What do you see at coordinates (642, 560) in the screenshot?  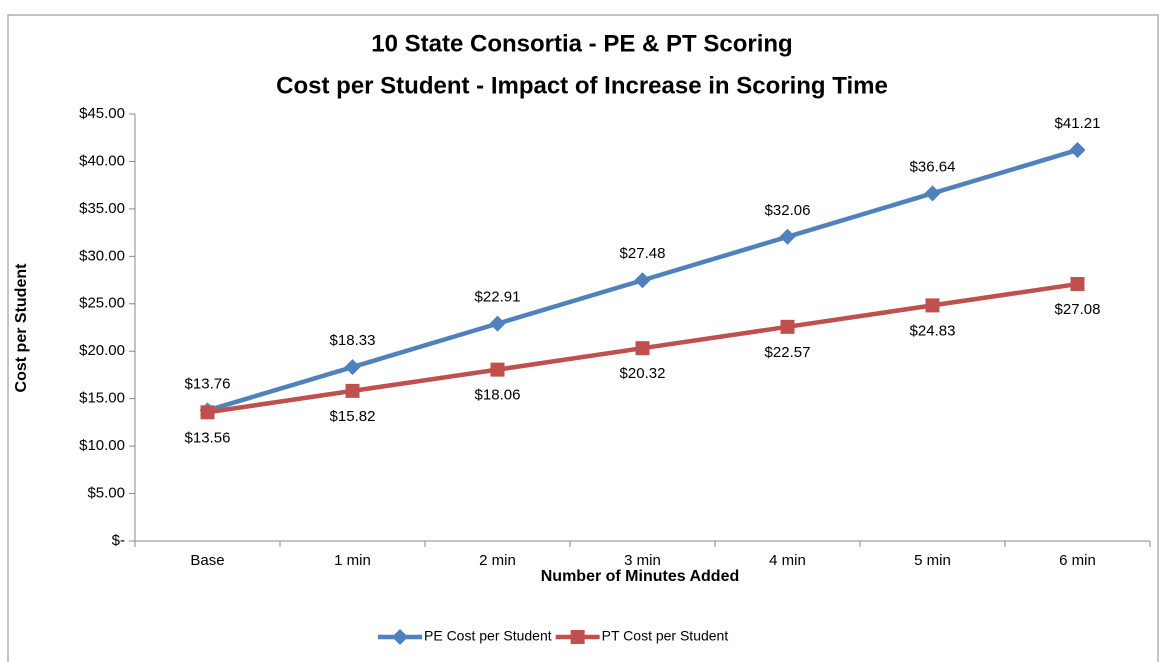 I see `x-tick-label: 3 min` at bounding box center [642, 560].